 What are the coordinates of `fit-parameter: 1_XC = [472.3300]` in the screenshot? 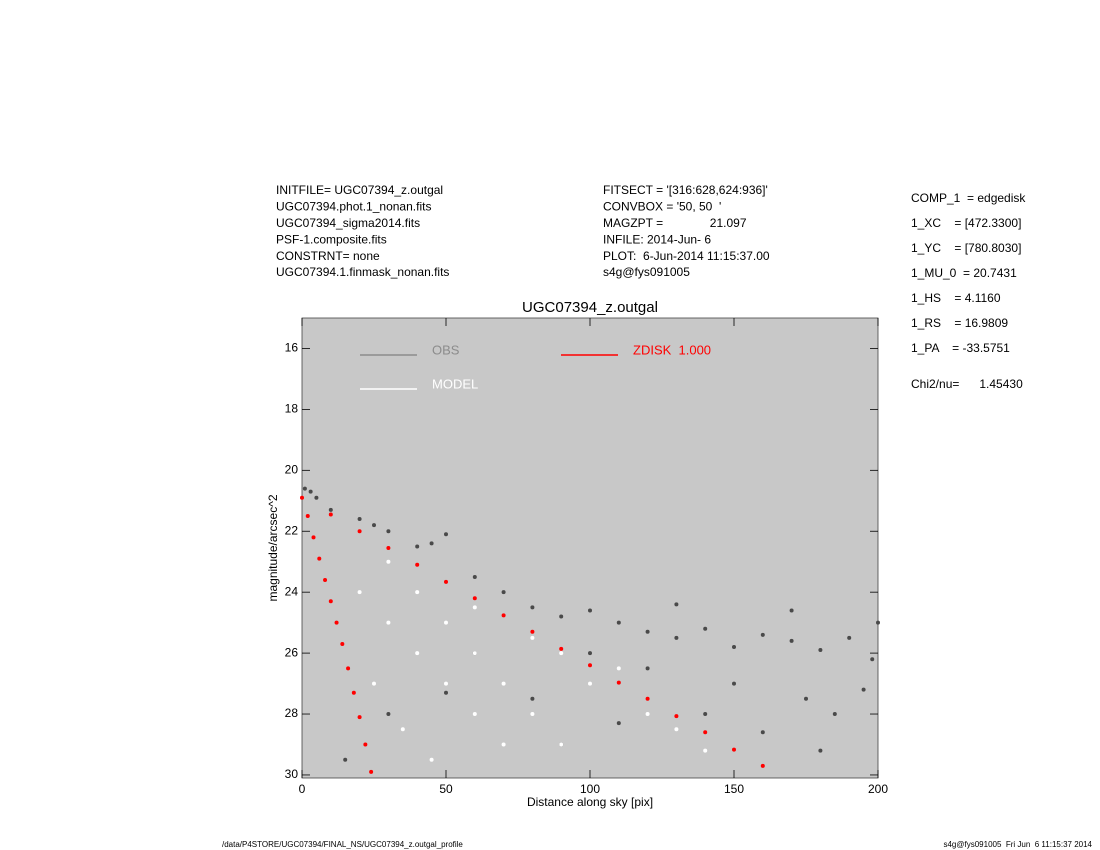 It's located at (966, 223).